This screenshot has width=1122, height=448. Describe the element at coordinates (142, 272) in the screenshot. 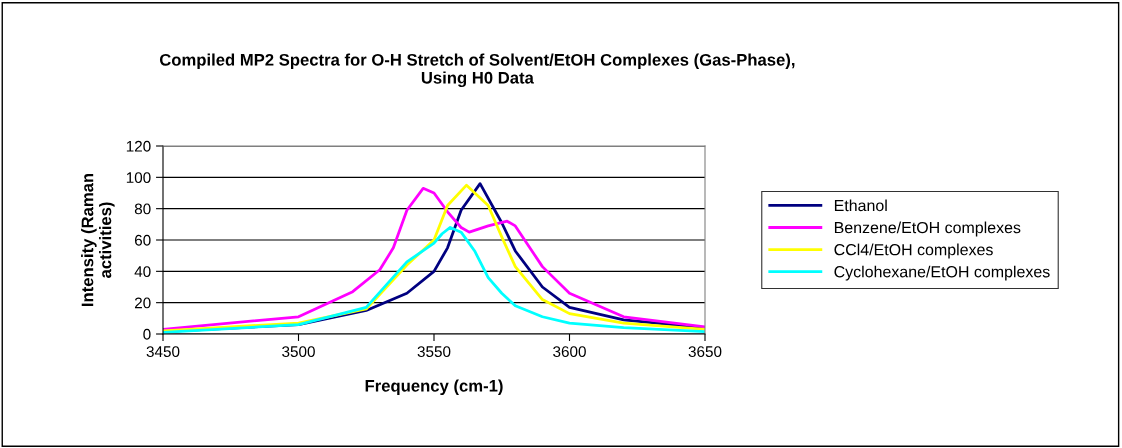

I see `y-tick-label: 40` at that location.